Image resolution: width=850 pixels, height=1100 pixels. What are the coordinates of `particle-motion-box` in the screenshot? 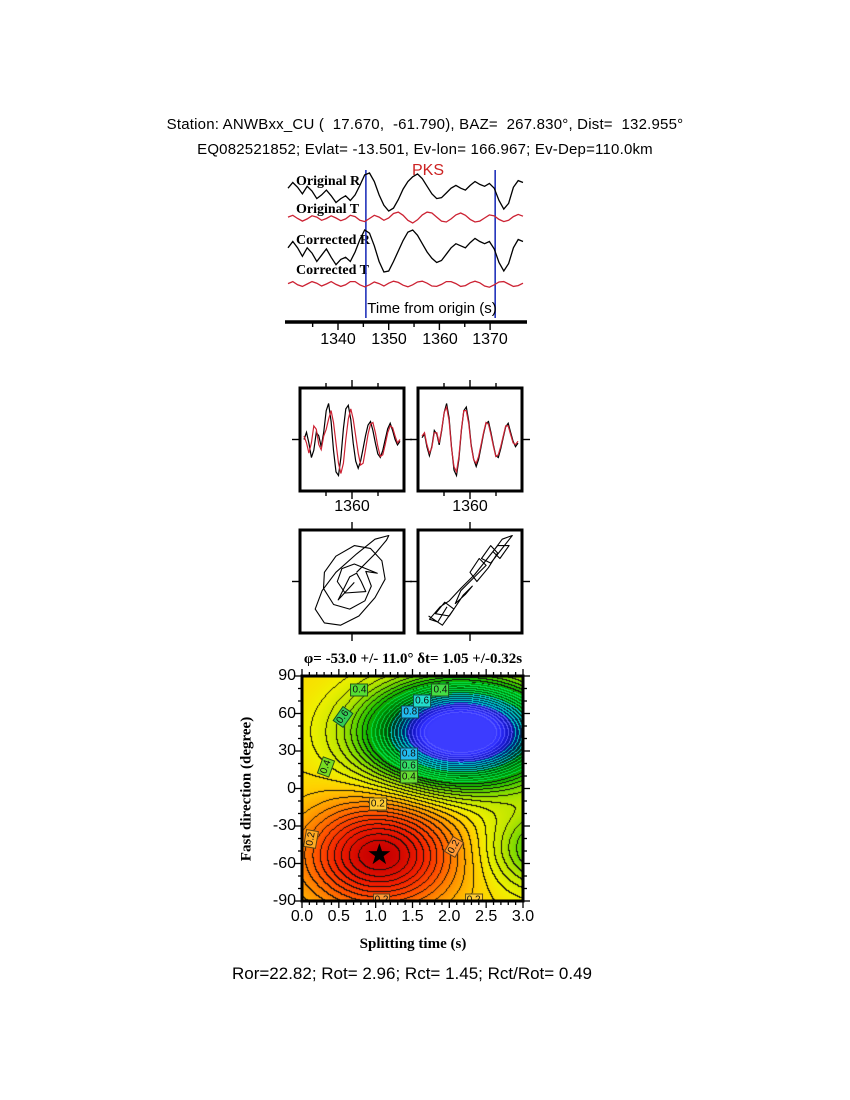 It's located at (352, 581).